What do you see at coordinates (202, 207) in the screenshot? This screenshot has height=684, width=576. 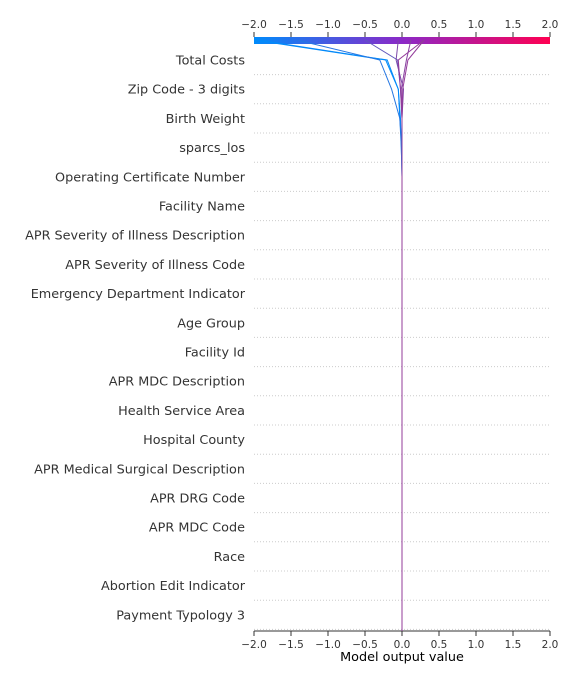 I see `feature-label: Facility Name` at bounding box center [202, 207].